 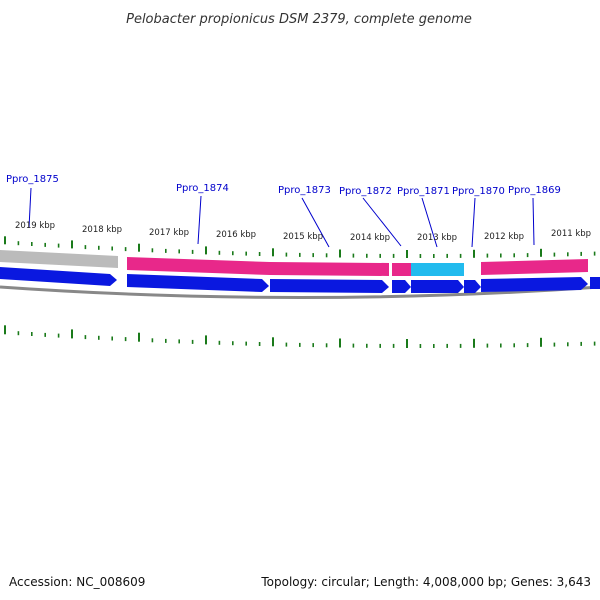 What do you see at coordinates (35, 226) in the screenshot?
I see `tick-label-2019: 2019 kbp` at bounding box center [35, 226].